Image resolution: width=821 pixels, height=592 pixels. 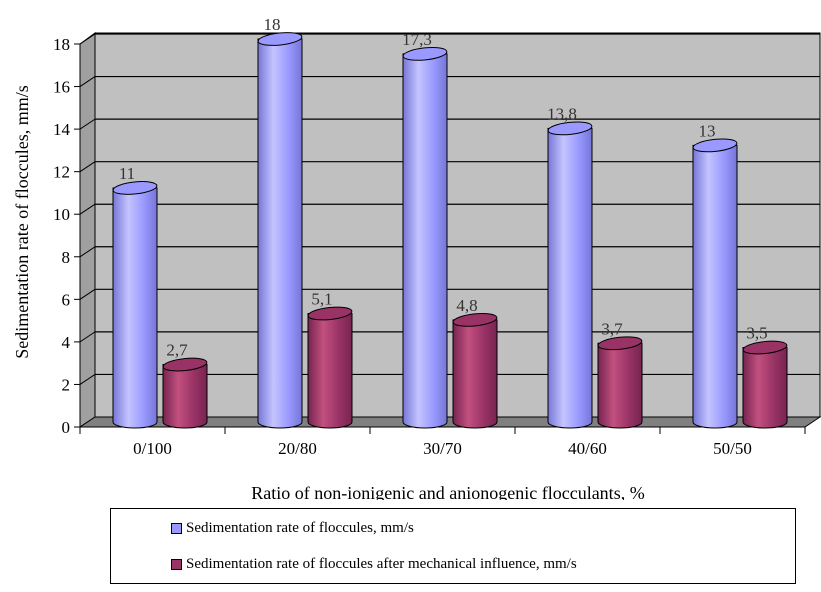 I want to click on legend-item-series-1: Sedimentation rate of floccules, mm/s, so click(x=292, y=528).